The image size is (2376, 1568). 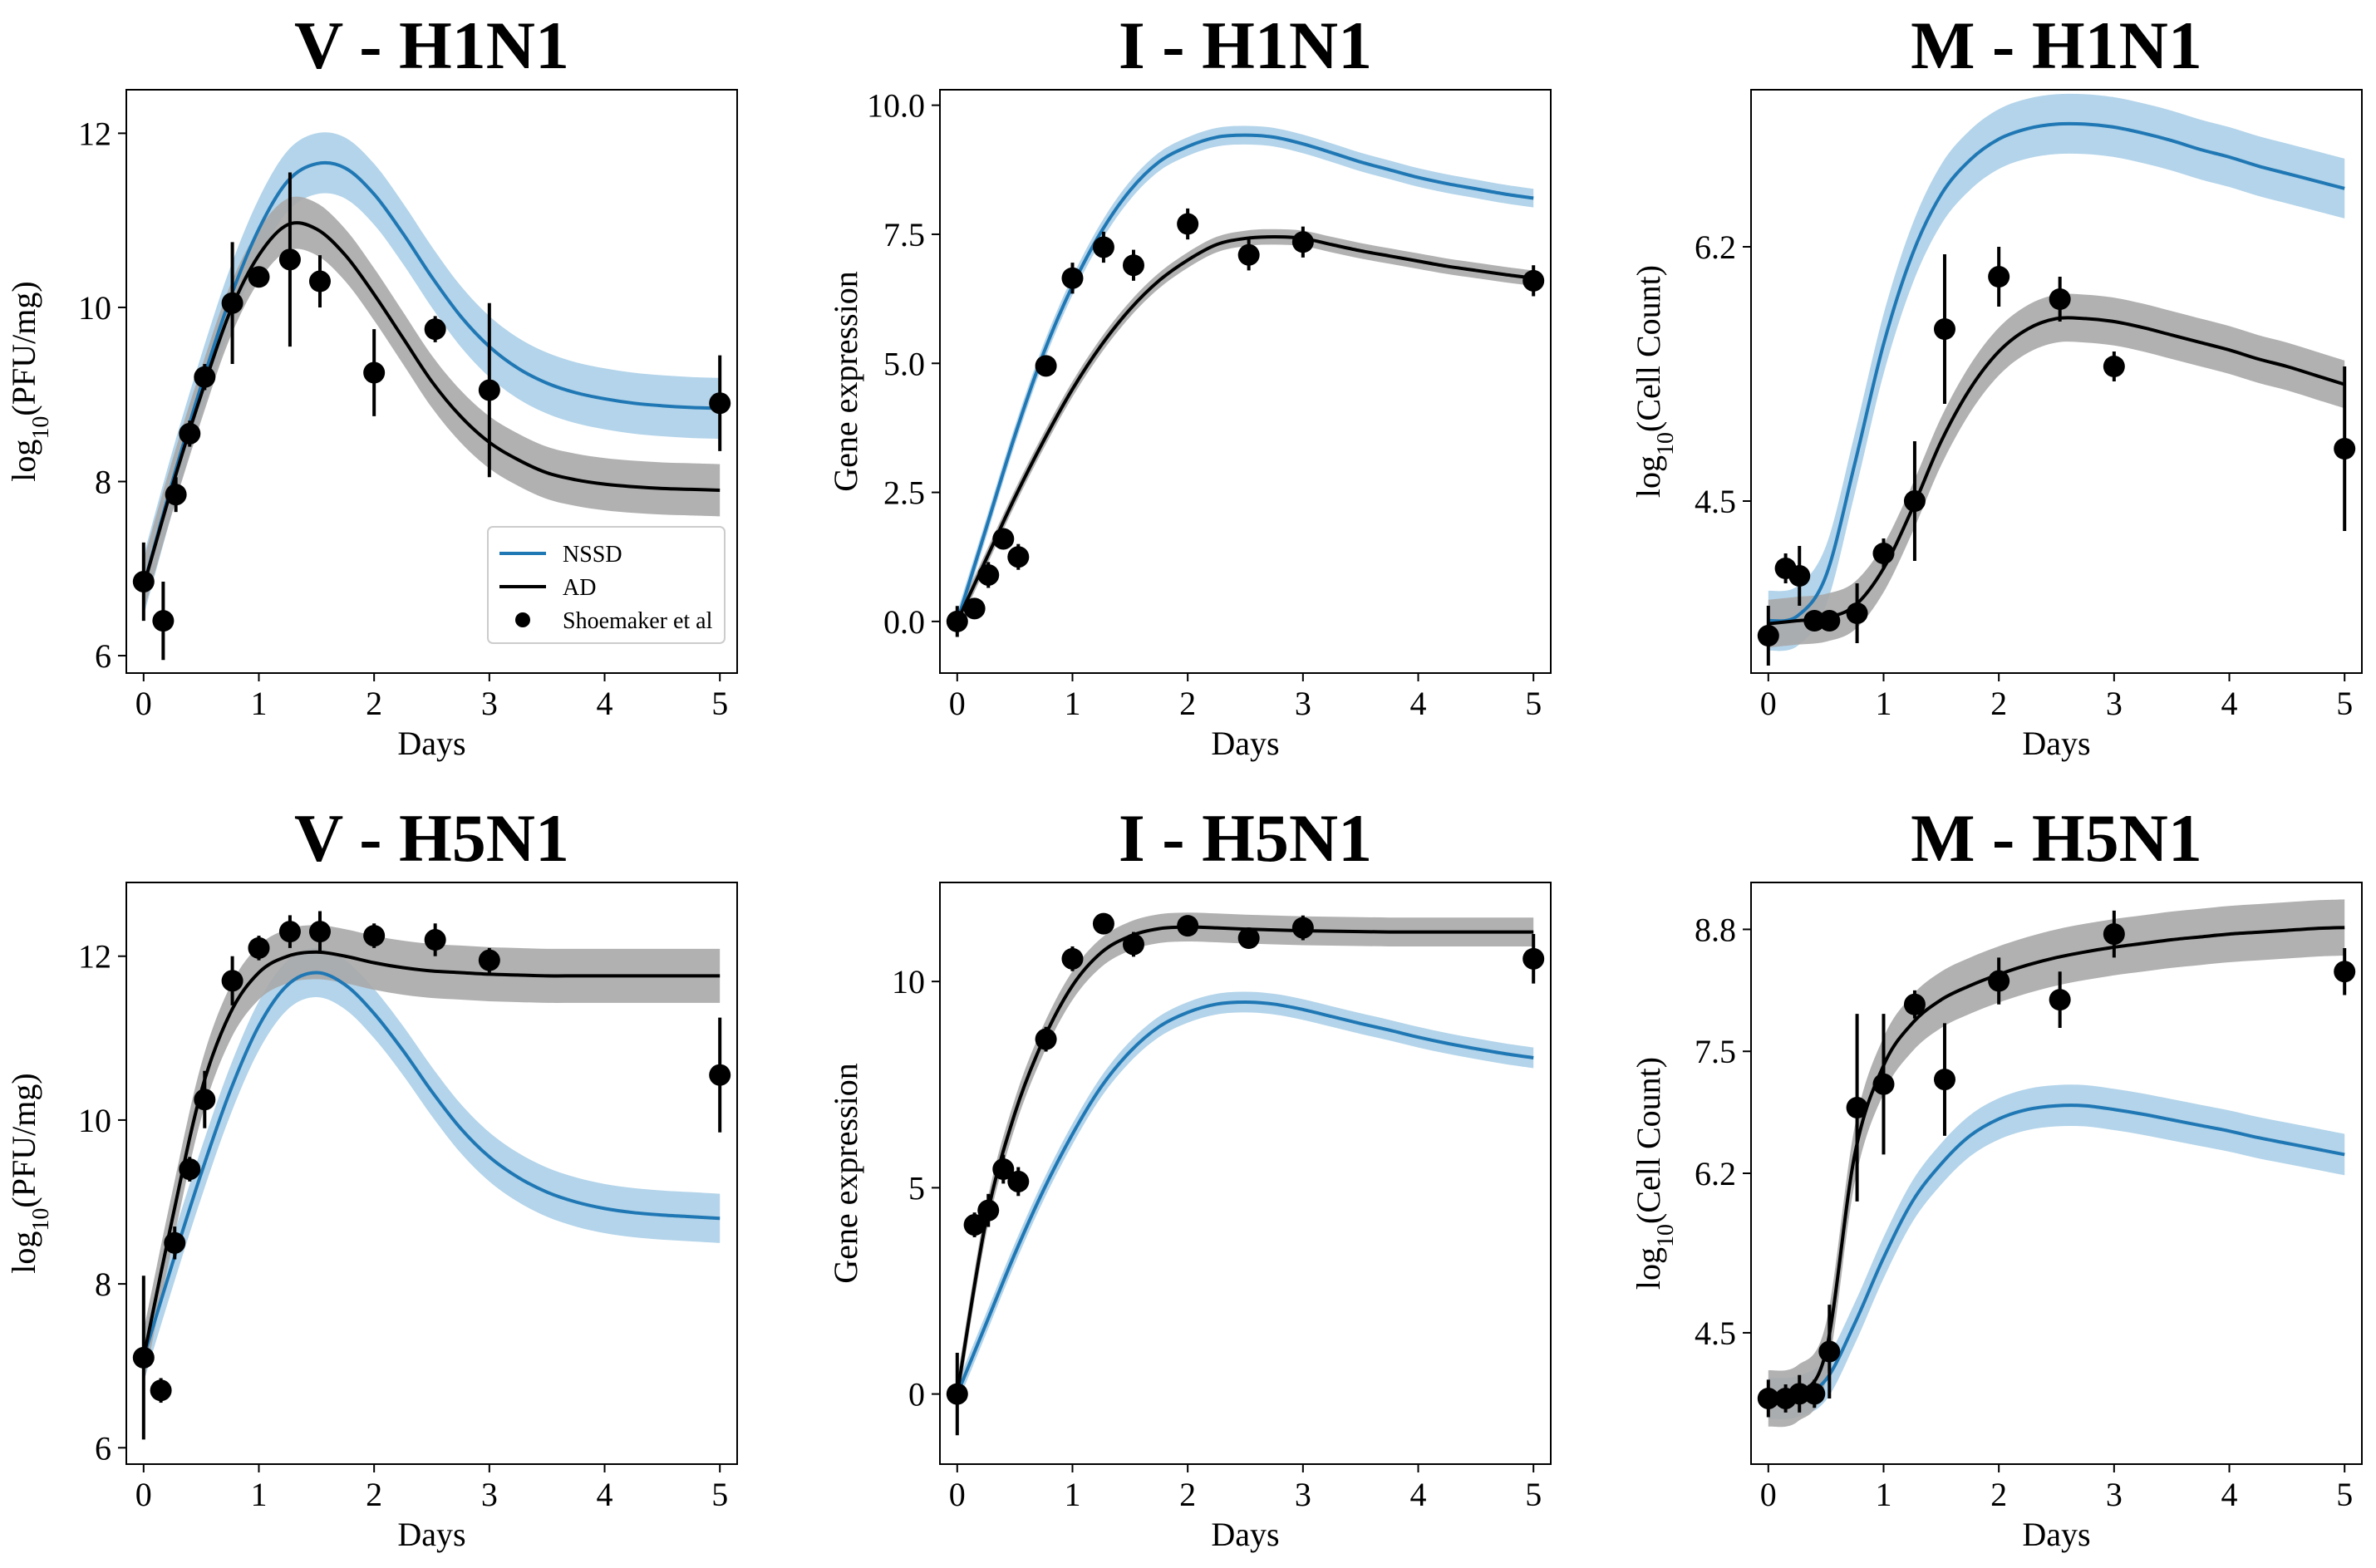 I want to click on x-tick-label: 2, so click(x=374, y=703).